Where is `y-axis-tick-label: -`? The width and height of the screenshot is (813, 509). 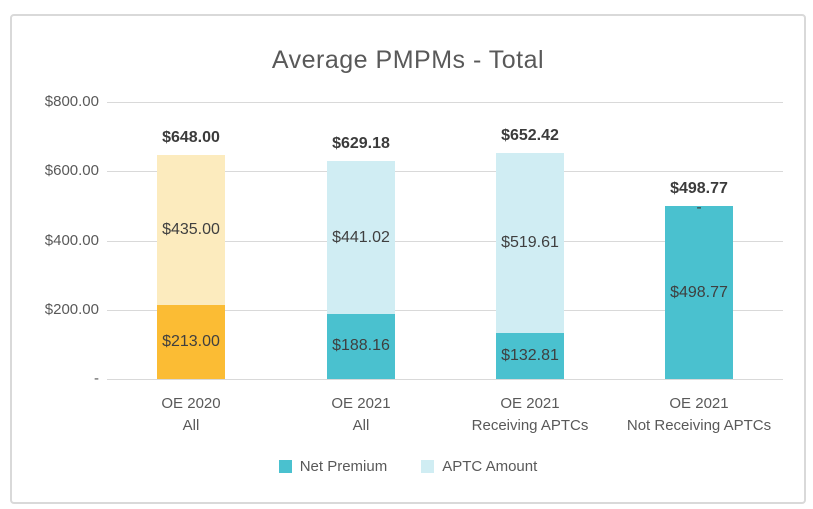 y-axis-tick-label: - is located at coordinates (96, 378).